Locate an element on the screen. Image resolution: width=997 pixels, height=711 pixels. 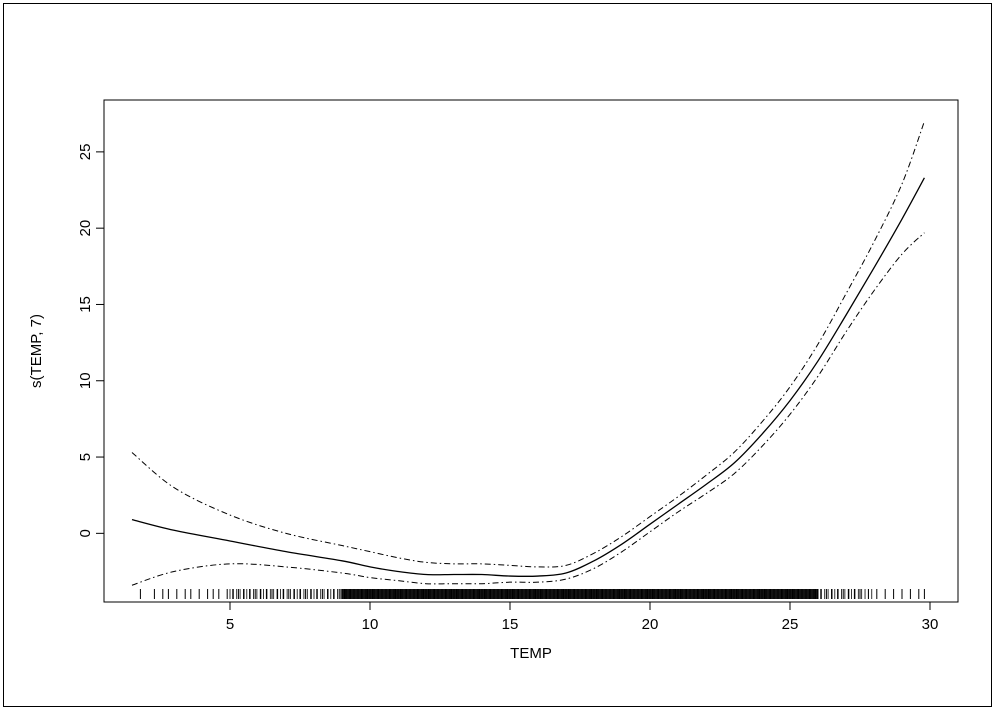
x-tick-label-25: 25 is located at coordinates (790, 624).